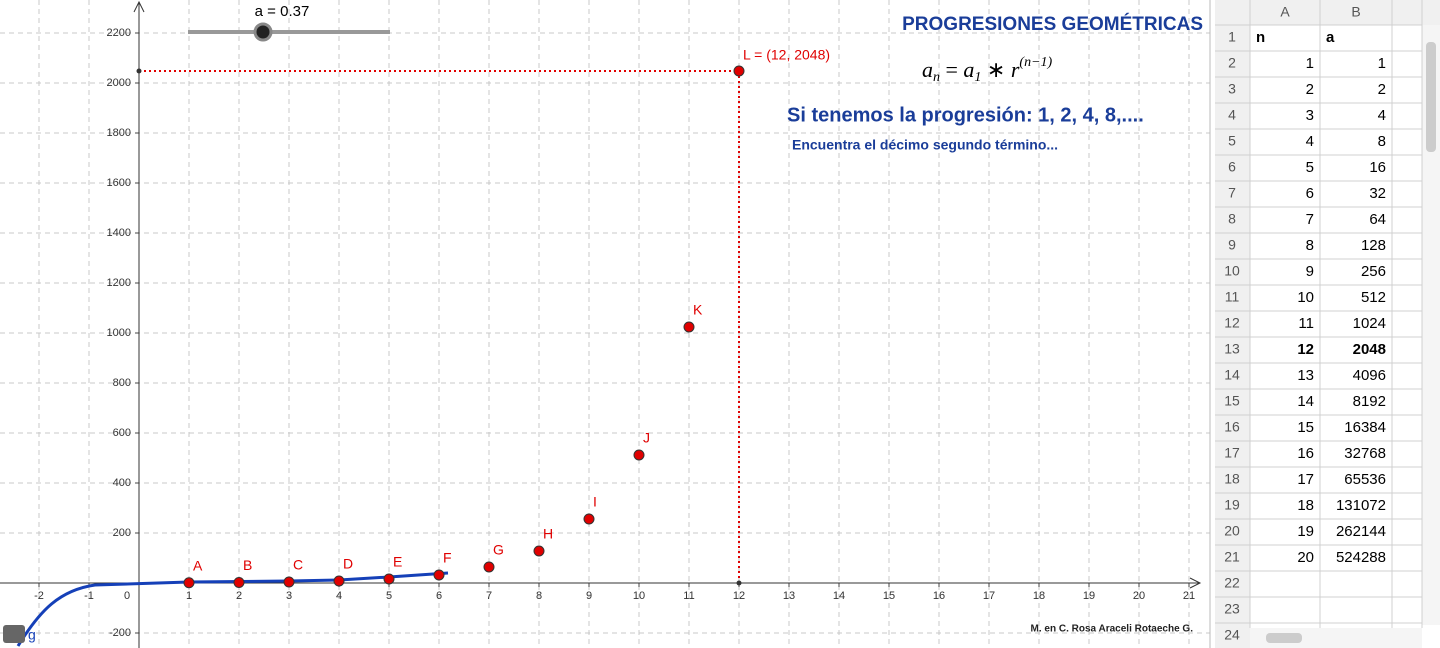 This screenshot has width=1440, height=648. Describe the element at coordinates (698, 310) in the screenshot. I see `point-label: K` at that location.